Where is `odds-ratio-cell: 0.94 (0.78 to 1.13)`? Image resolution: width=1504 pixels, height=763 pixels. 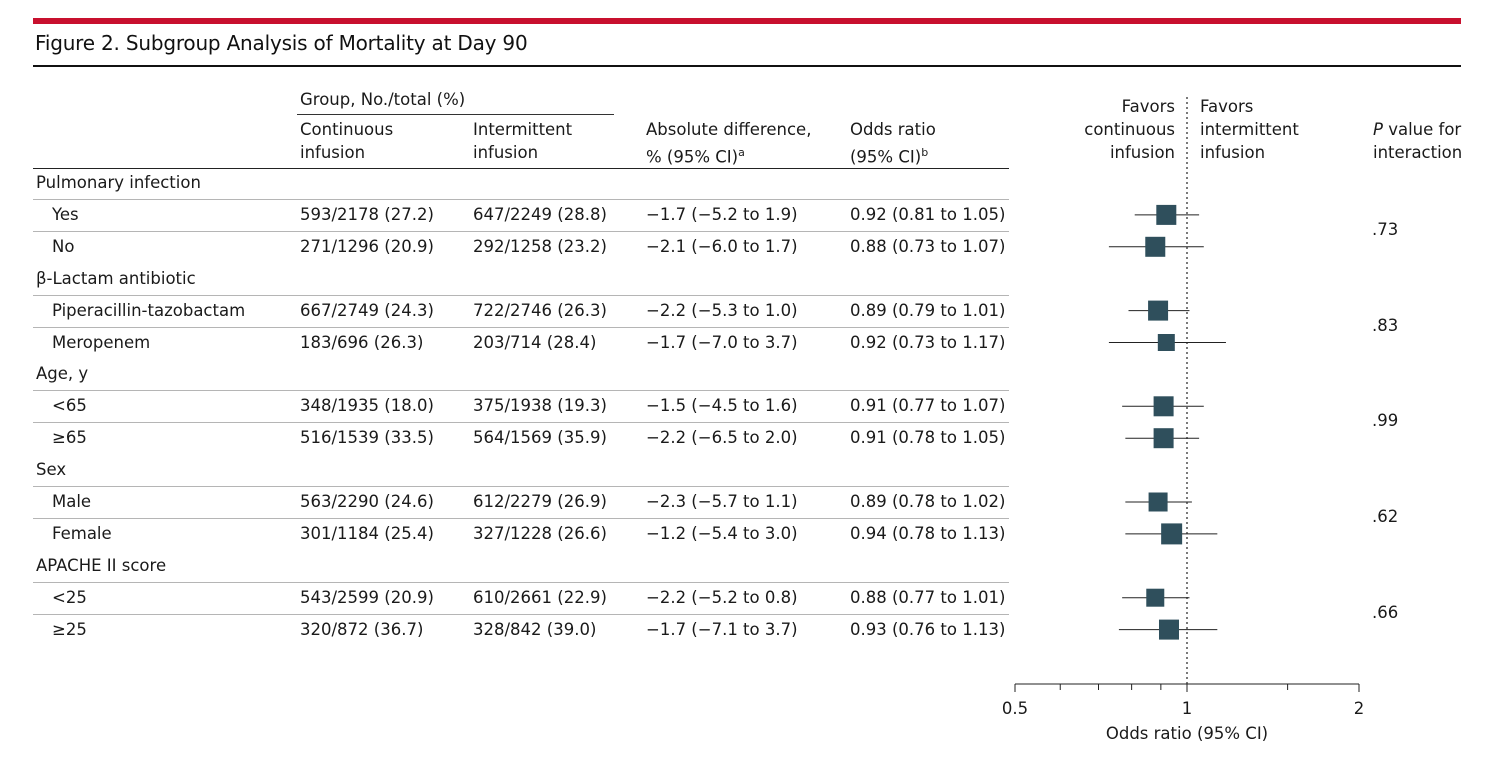 odds-ratio-cell: 0.94 (0.78 to 1.13) is located at coordinates (928, 533).